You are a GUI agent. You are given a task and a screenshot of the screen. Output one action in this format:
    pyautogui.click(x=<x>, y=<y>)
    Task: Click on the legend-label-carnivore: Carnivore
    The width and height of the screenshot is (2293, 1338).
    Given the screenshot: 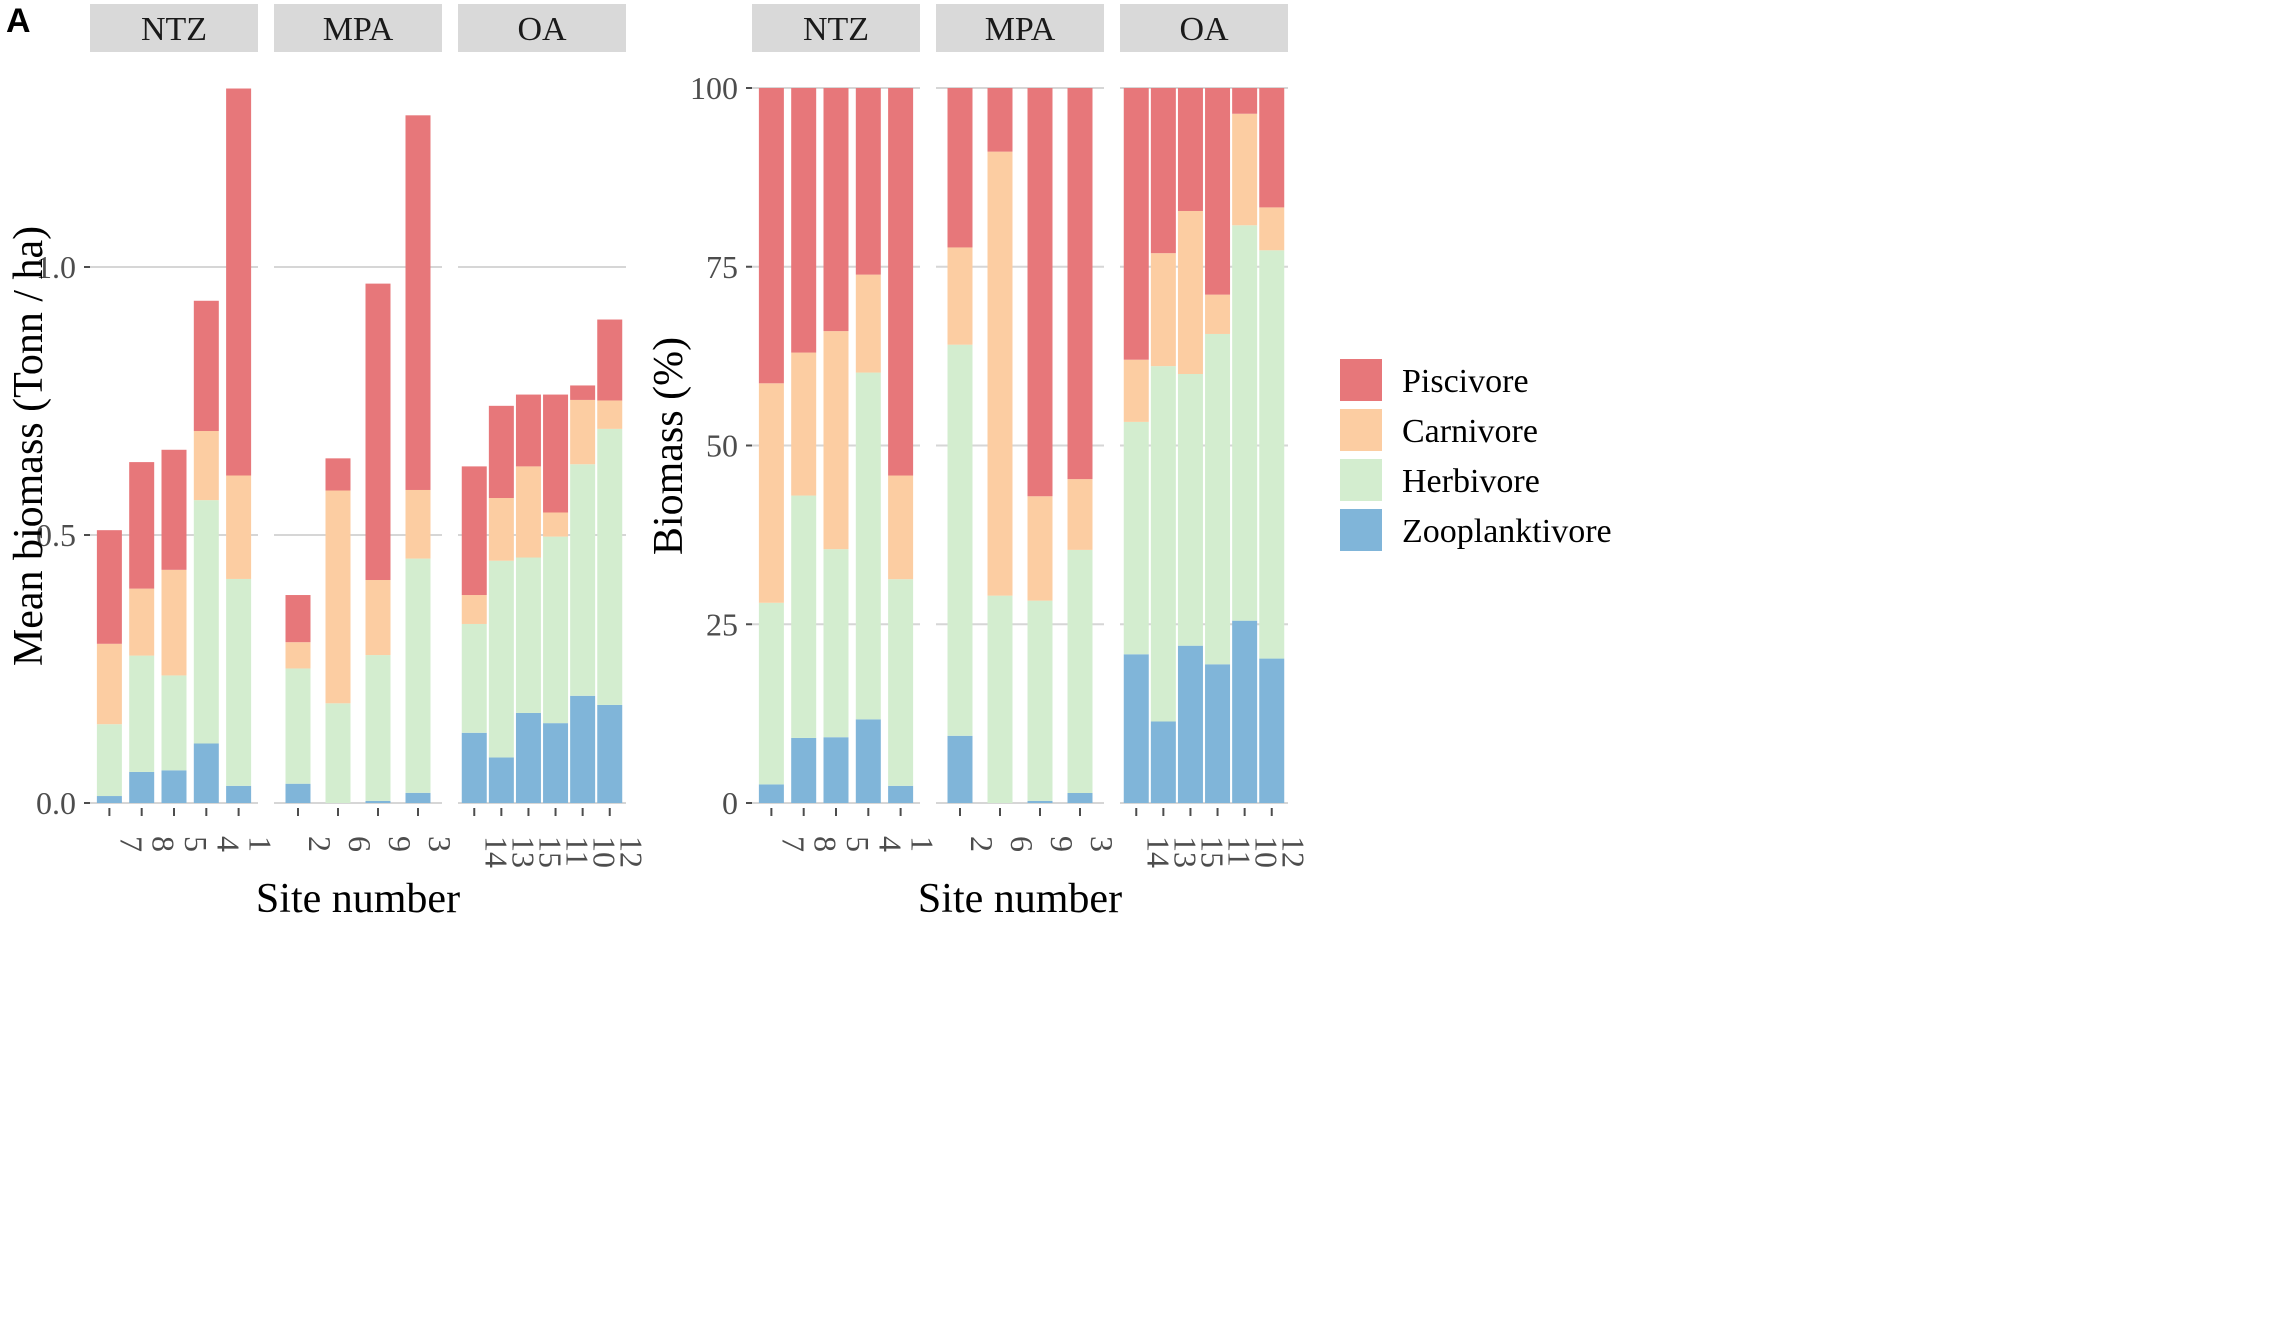 What is the action you would take?
    pyautogui.click(x=1470, y=431)
    